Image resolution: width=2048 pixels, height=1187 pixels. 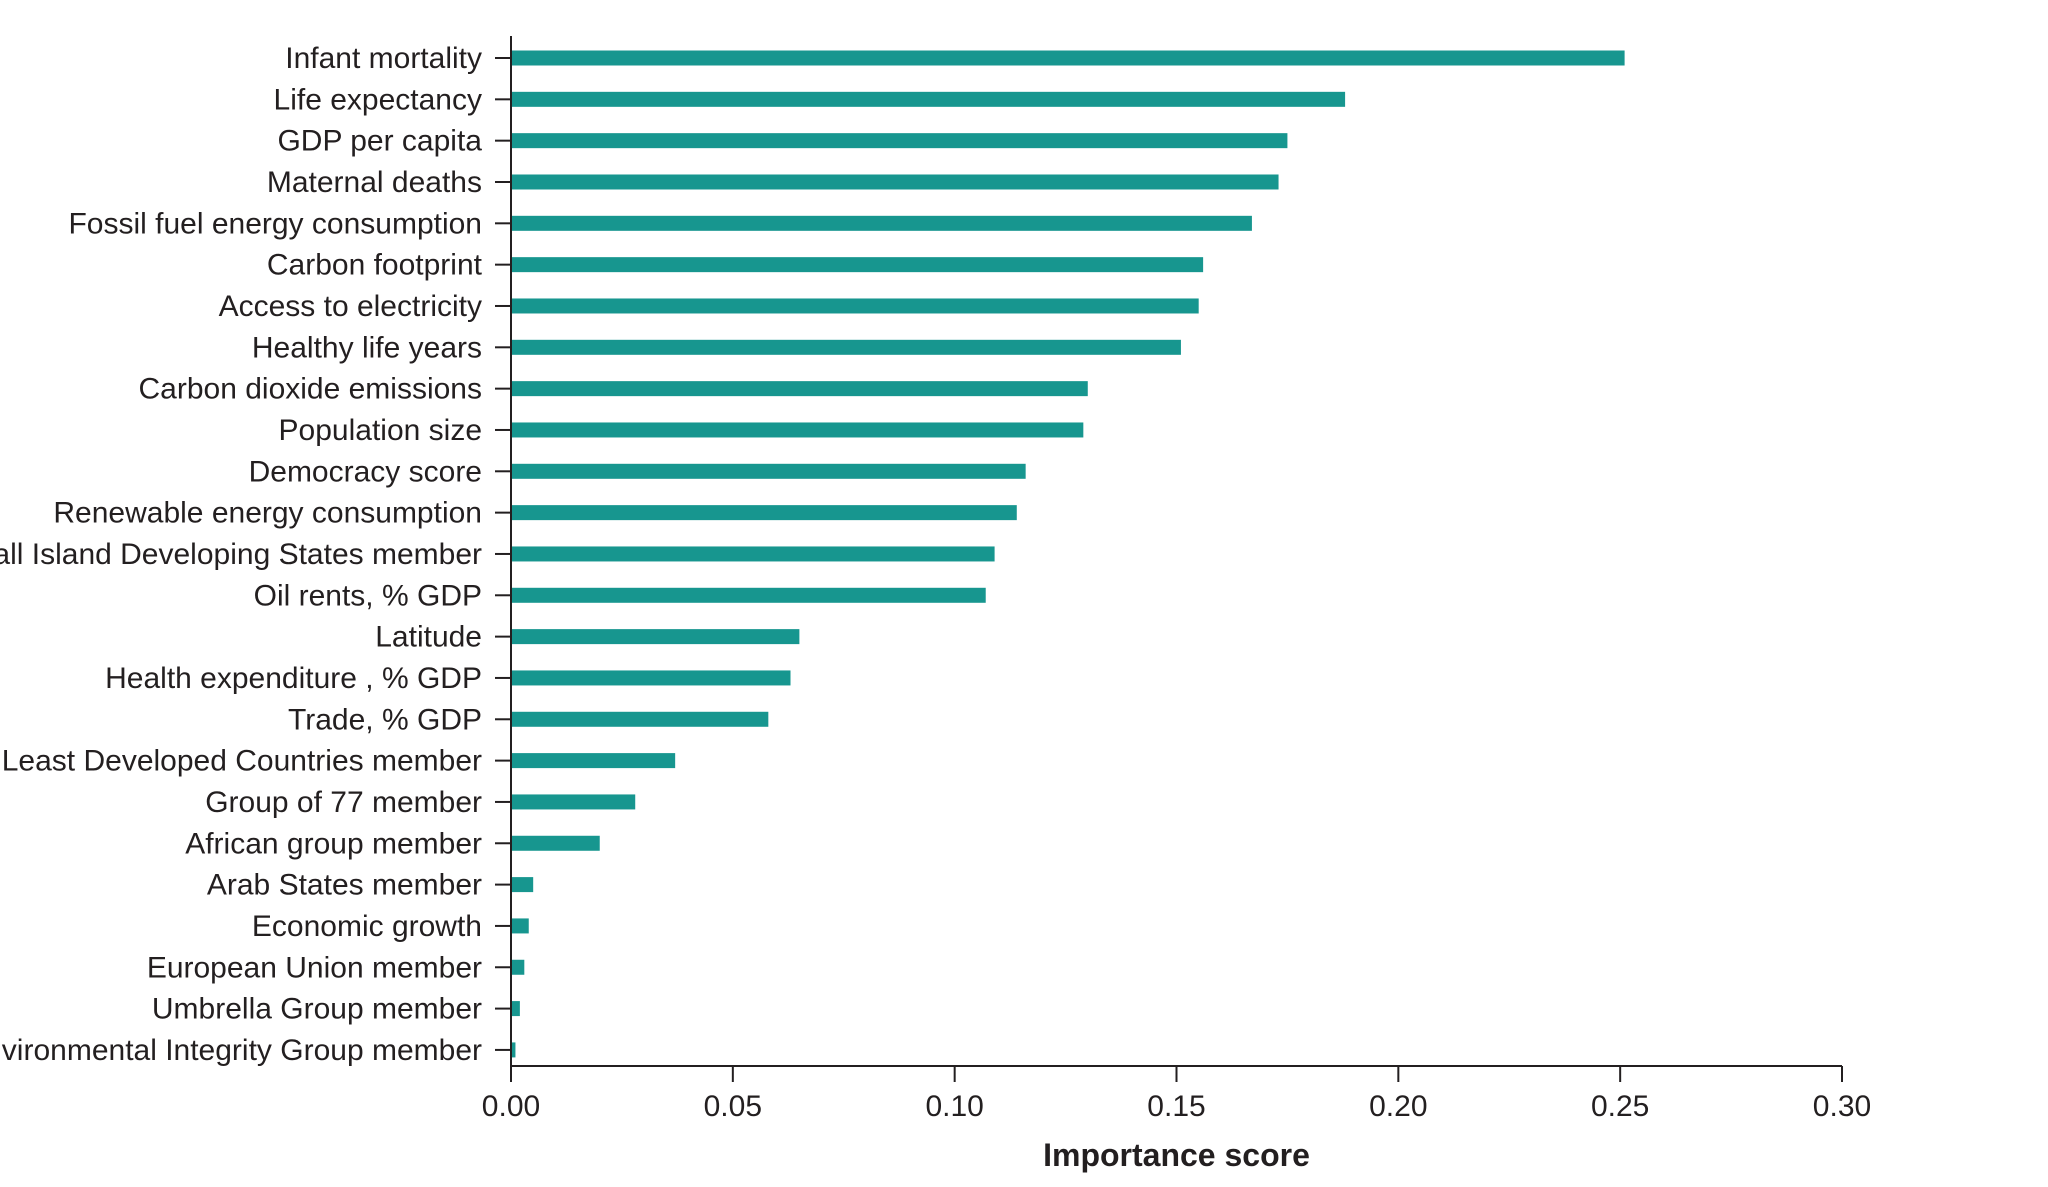 I want to click on x-tick-label: 0.20, so click(x=1398, y=1106).